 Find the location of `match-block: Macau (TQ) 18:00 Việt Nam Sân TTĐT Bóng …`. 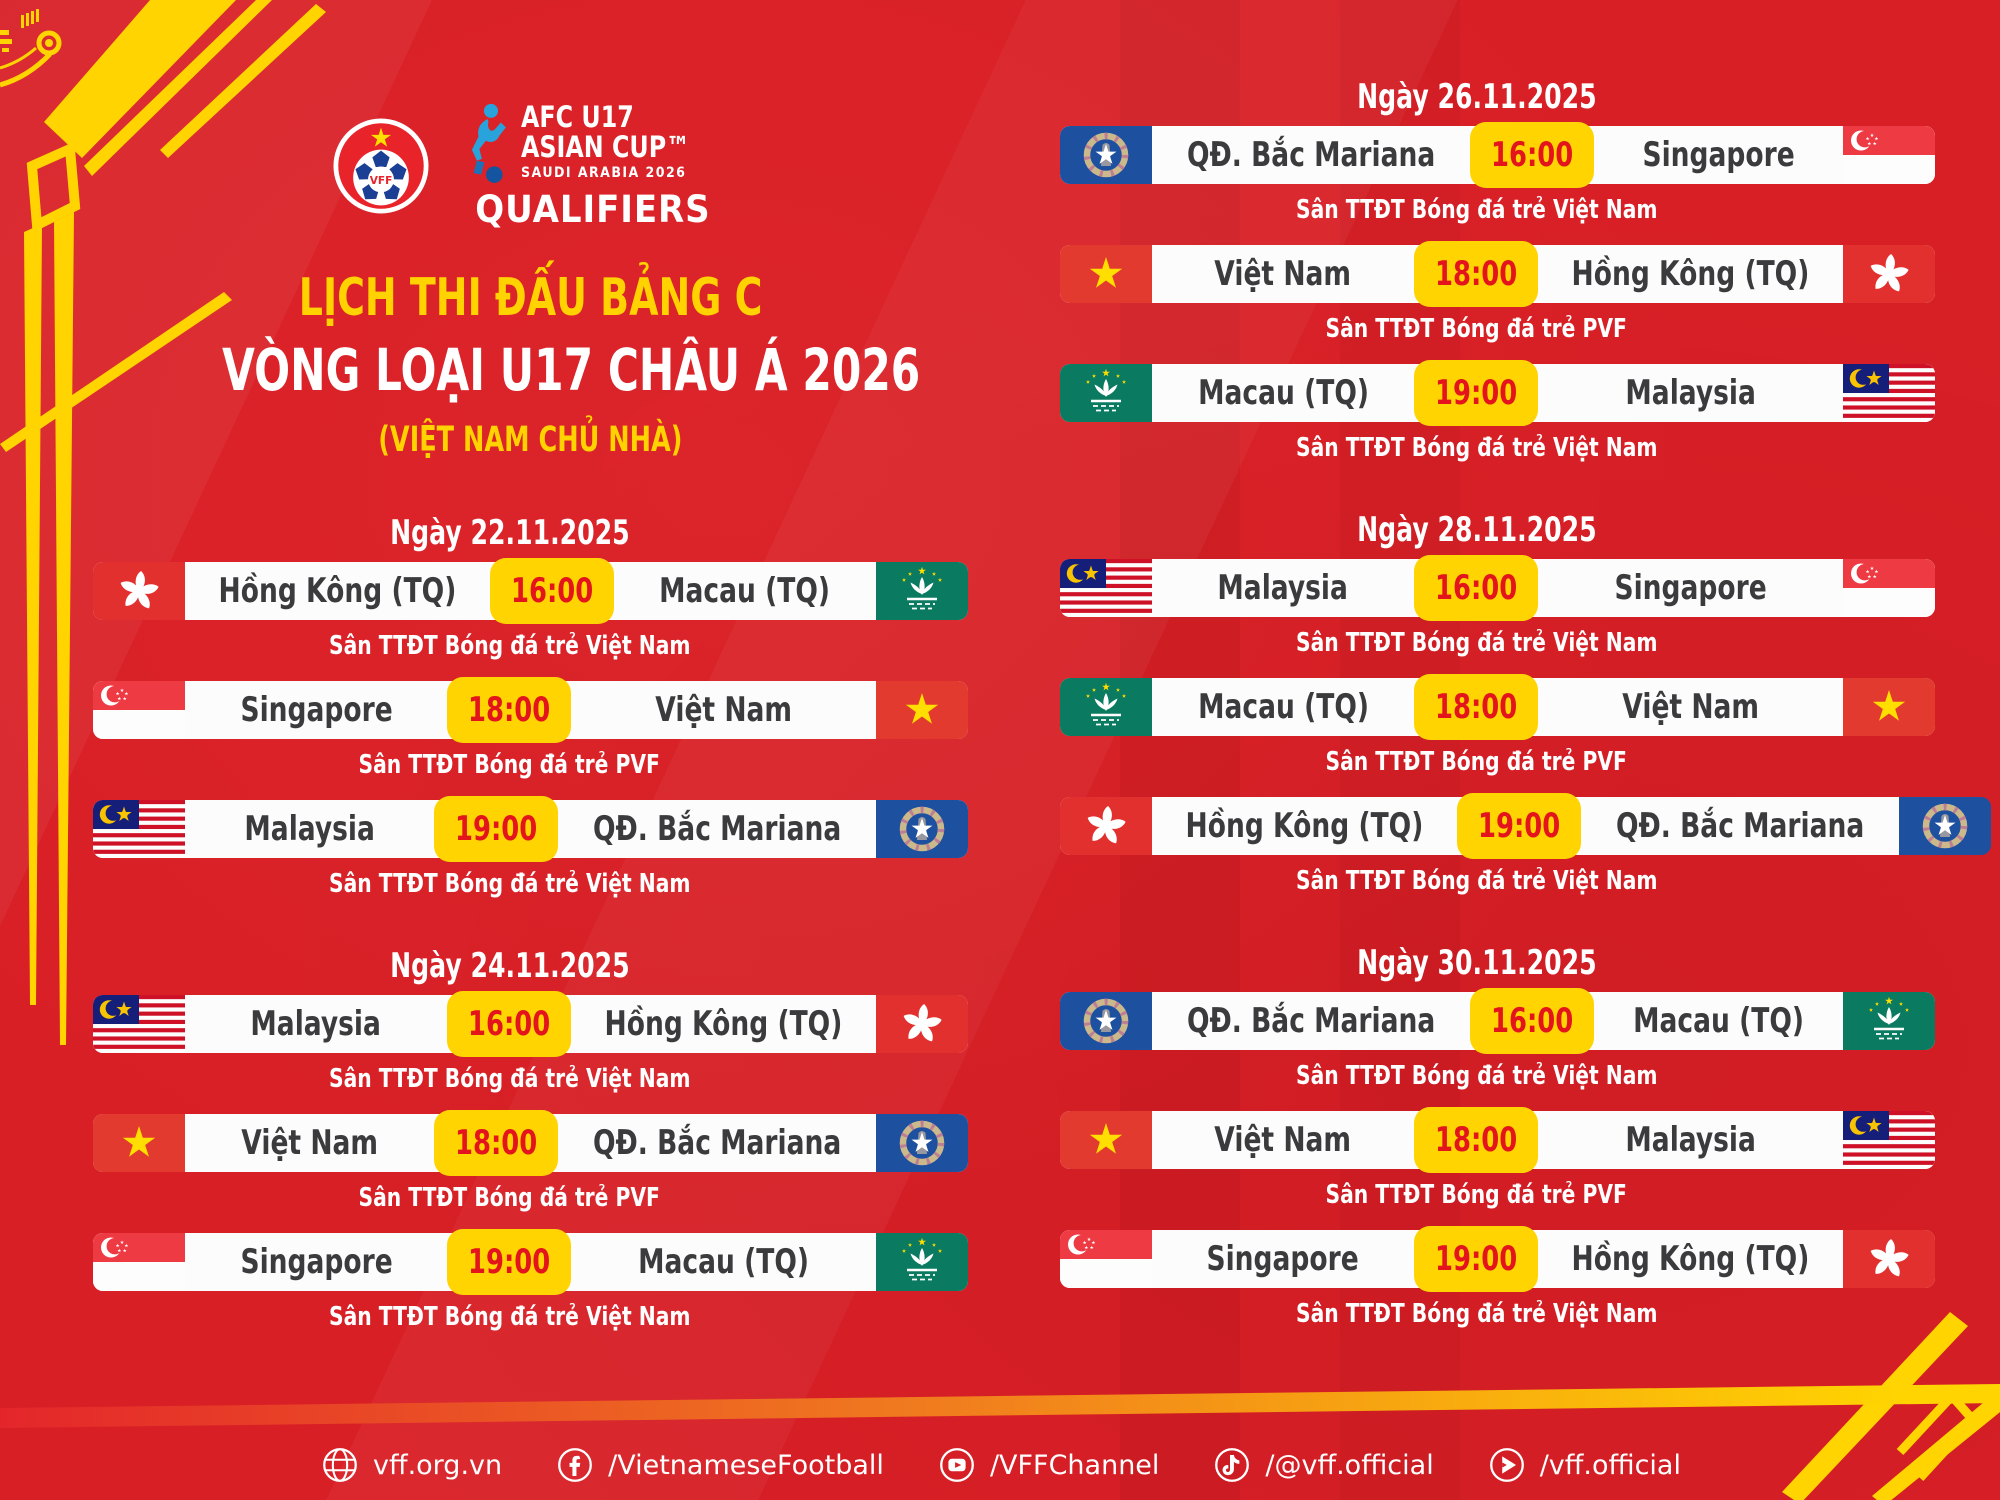

match-block: Macau (TQ) 18:00 Việt Nam Sân TTĐT Bóng … is located at coordinates (1497, 725).